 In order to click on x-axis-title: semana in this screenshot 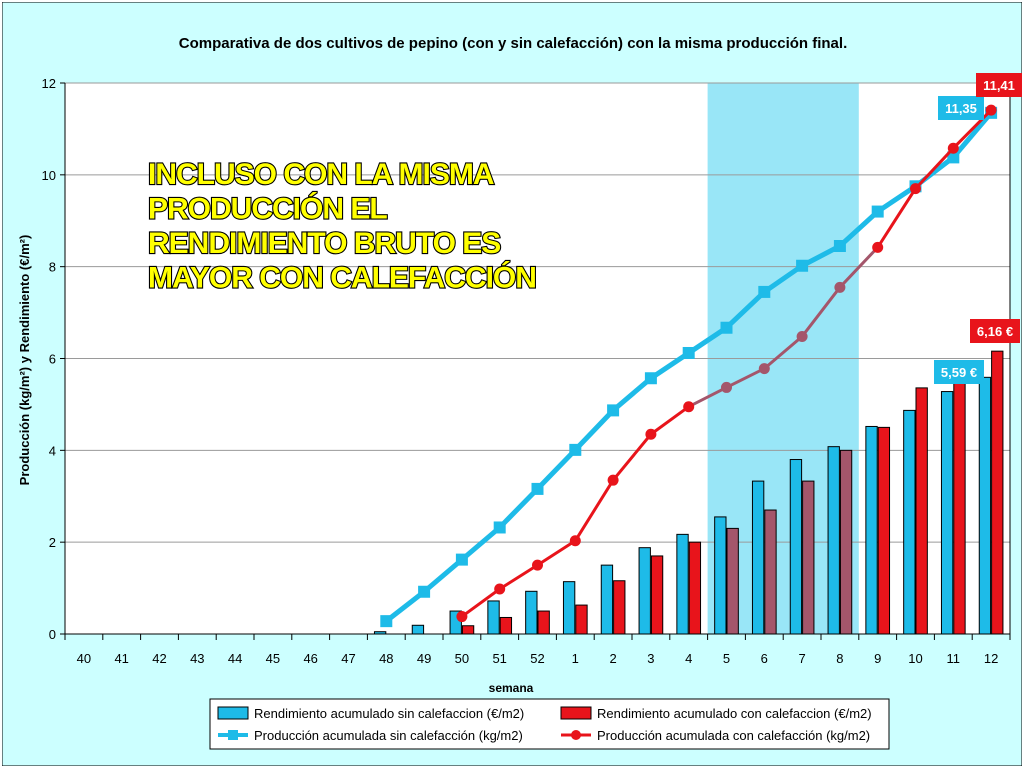, I will do `click(511, 688)`.